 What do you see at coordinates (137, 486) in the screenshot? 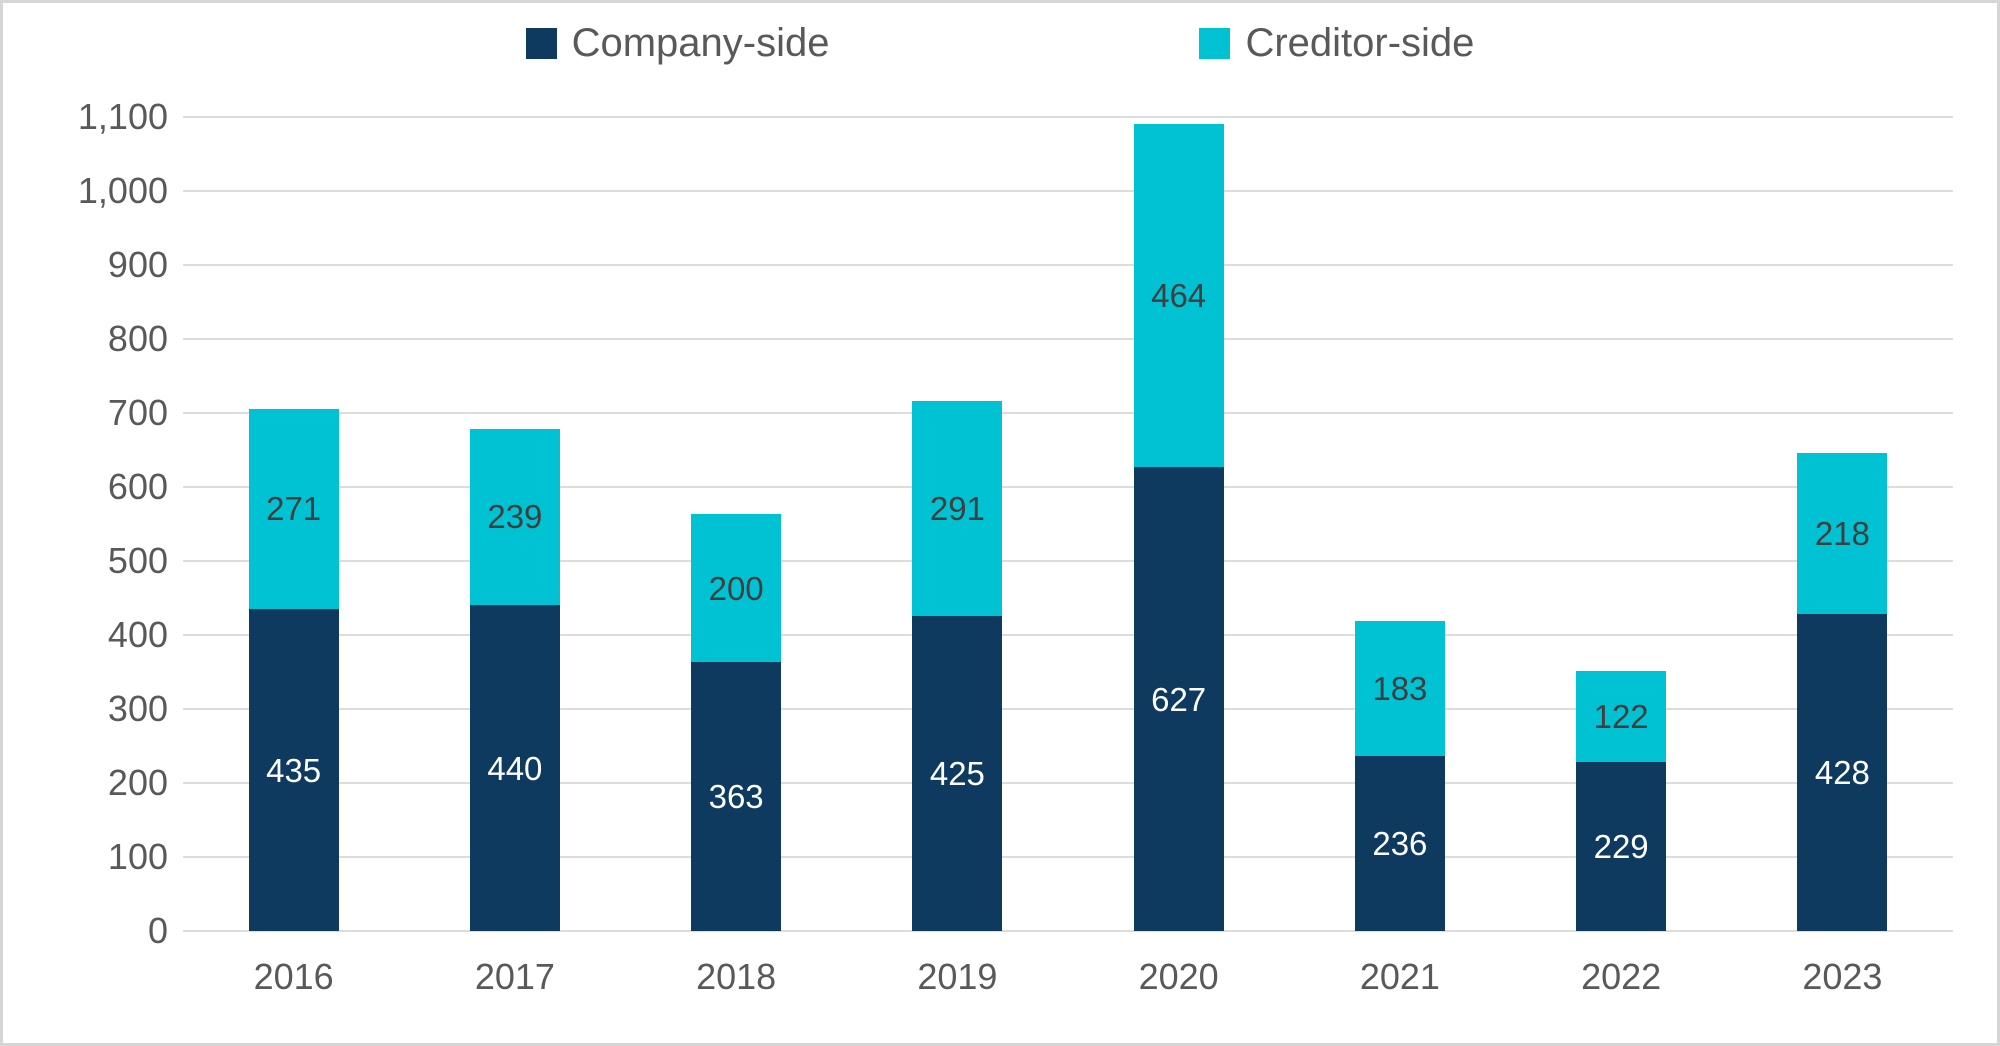
I see `y-axis-tick-label: 600` at bounding box center [137, 486].